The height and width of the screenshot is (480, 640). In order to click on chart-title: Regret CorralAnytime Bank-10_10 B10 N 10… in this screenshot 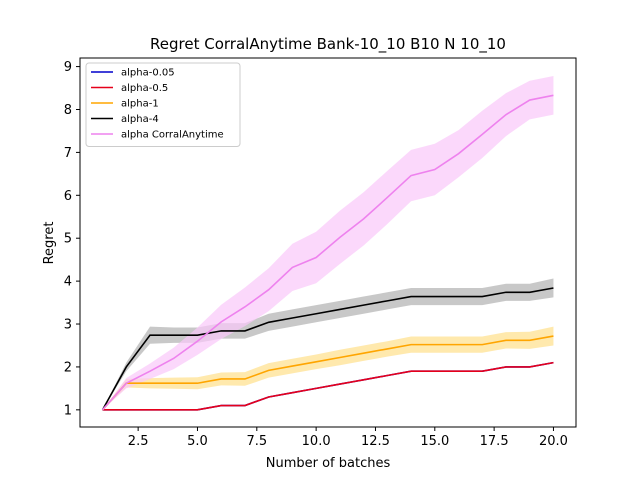, I will do `click(328, 44)`.